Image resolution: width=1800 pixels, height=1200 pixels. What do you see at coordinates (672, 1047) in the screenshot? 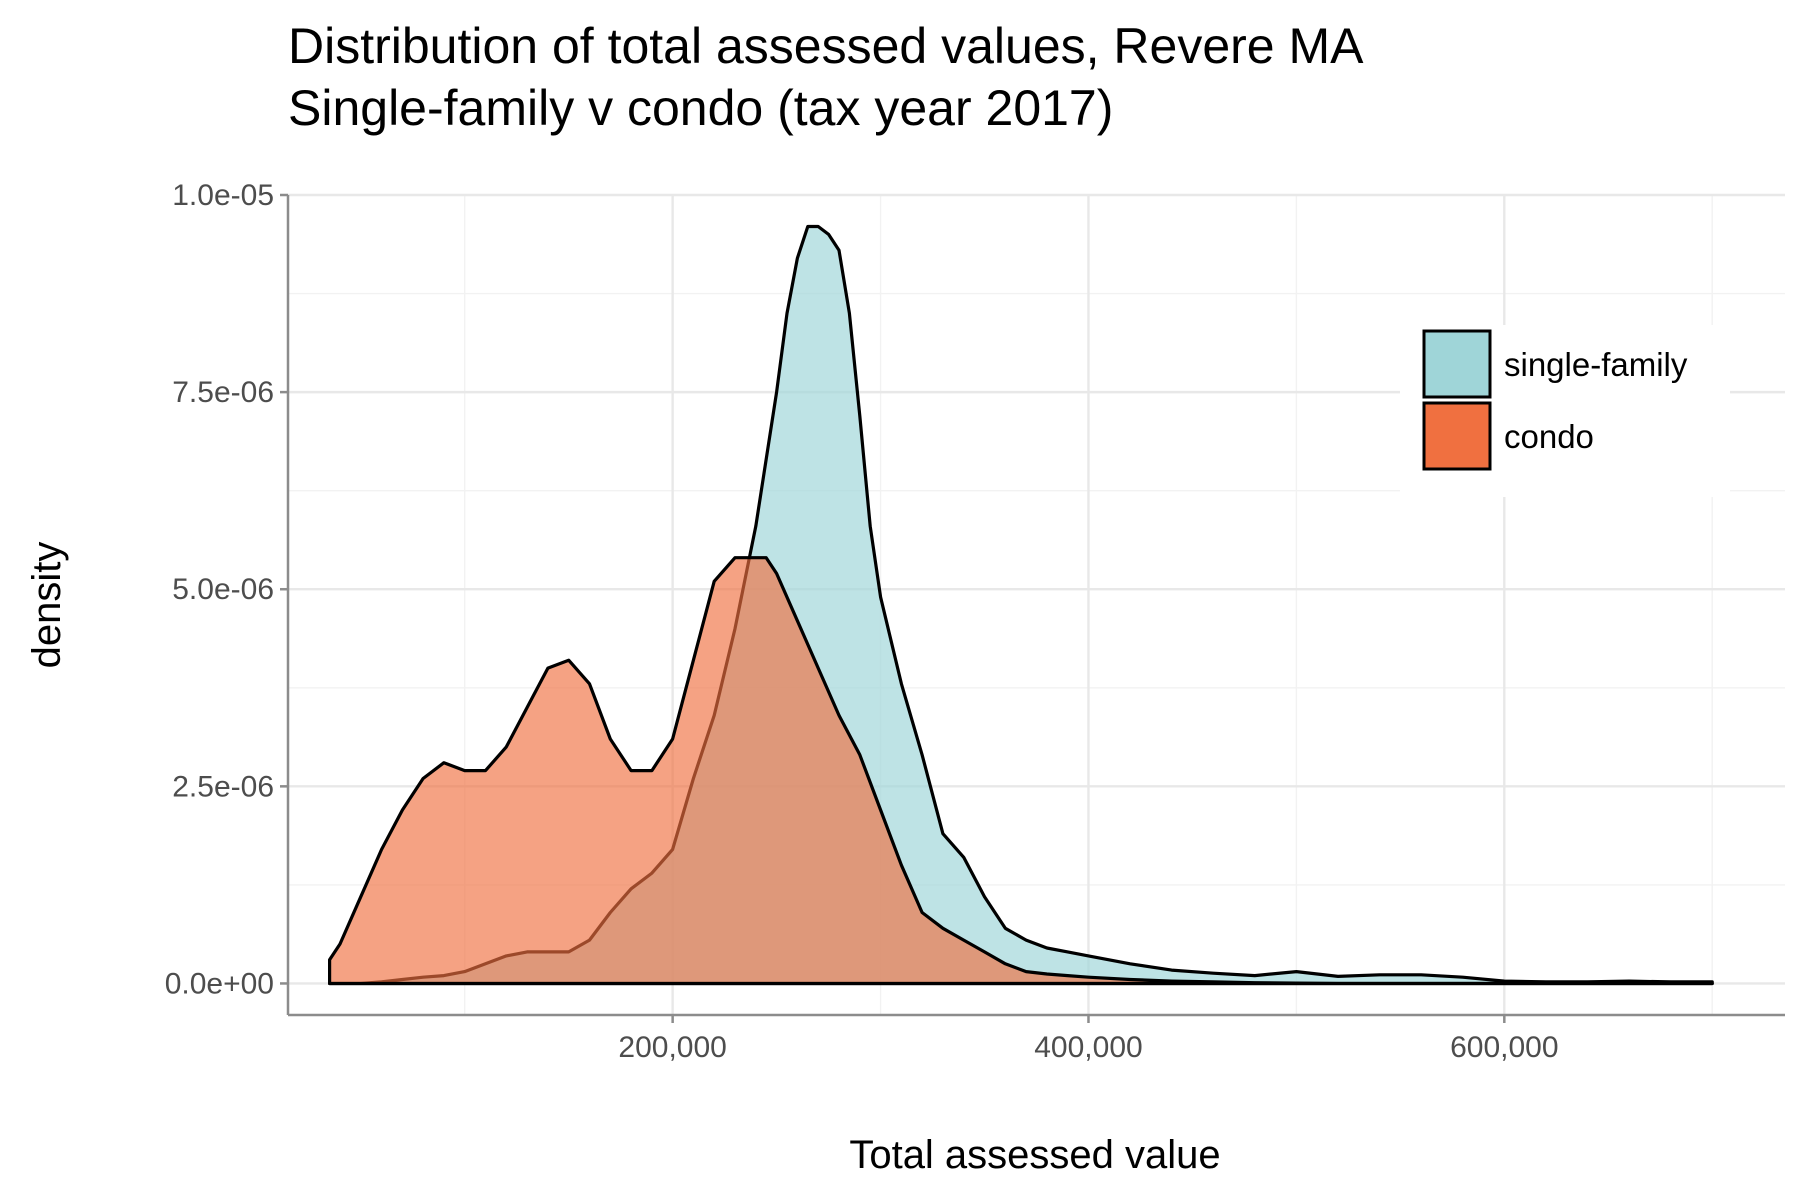
I see `x-tick-label: 200,000` at bounding box center [672, 1047].